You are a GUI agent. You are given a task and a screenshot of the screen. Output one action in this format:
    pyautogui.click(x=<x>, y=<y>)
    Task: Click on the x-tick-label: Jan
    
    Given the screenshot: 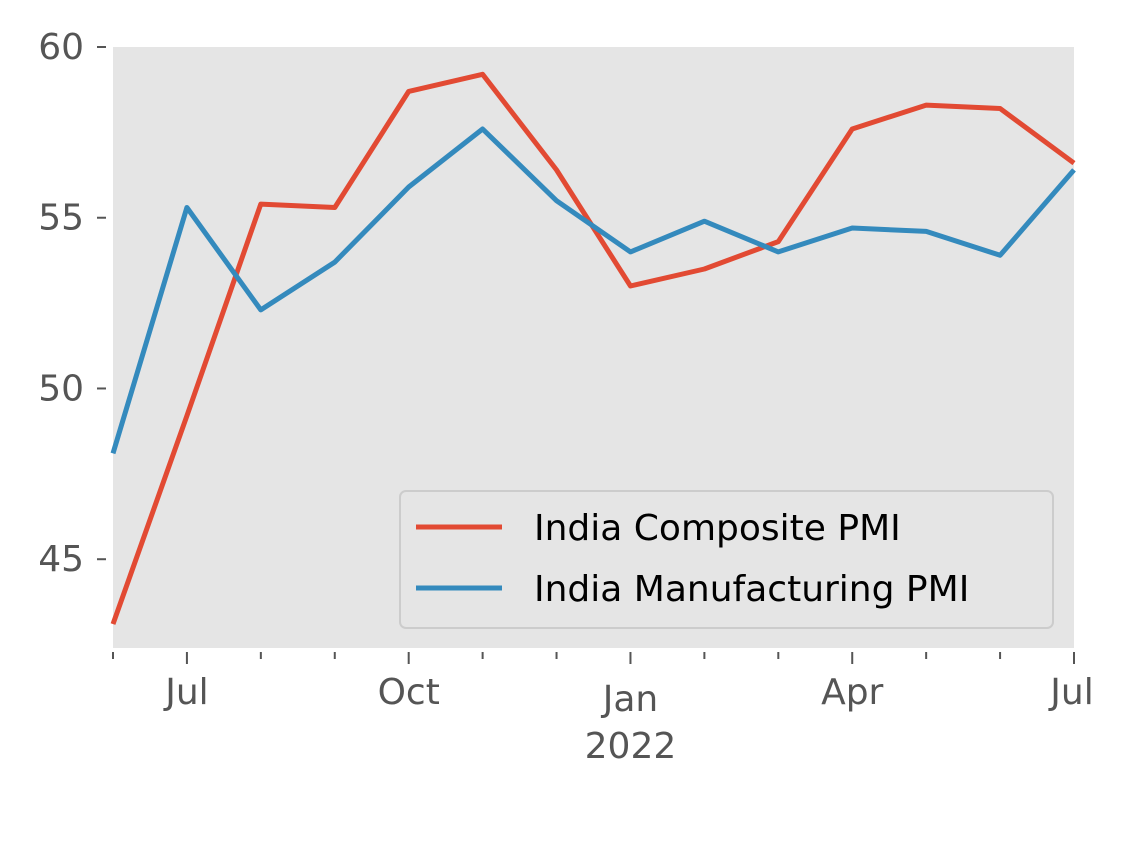 What is the action you would take?
    pyautogui.click(x=630, y=699)
    